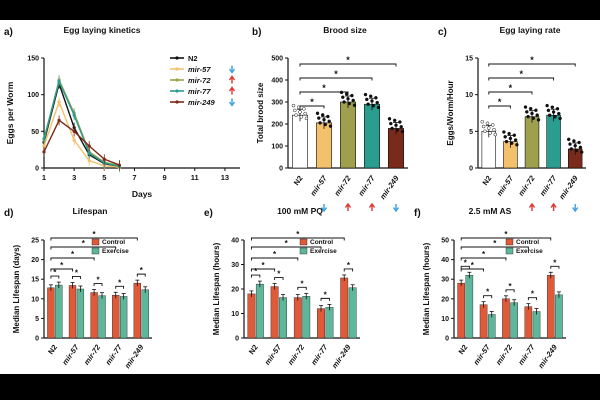 This screenshot has height=400, width=600. What do you see at coordinates (59, 311) in the screenshot?
I see `d-bar-exercise-N2` at bounding box center [59, 311].